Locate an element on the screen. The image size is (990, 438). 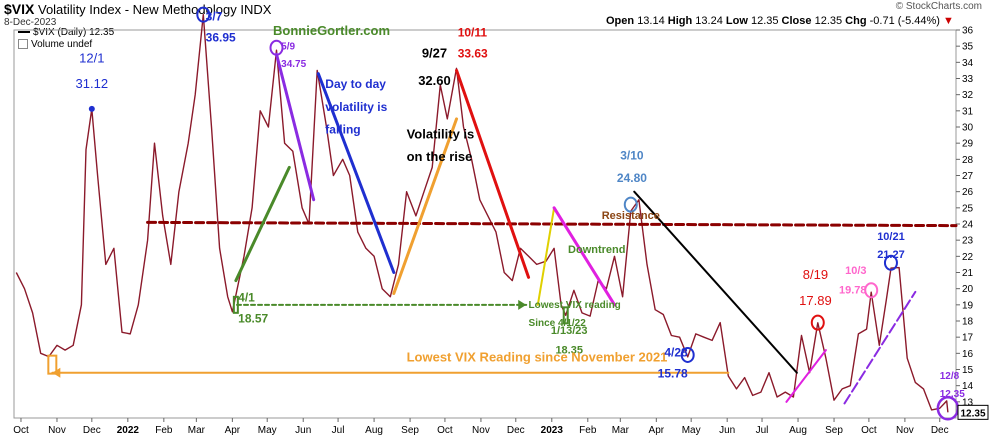
annot-9-27: 9/27 is located at coordinates (434, 52).